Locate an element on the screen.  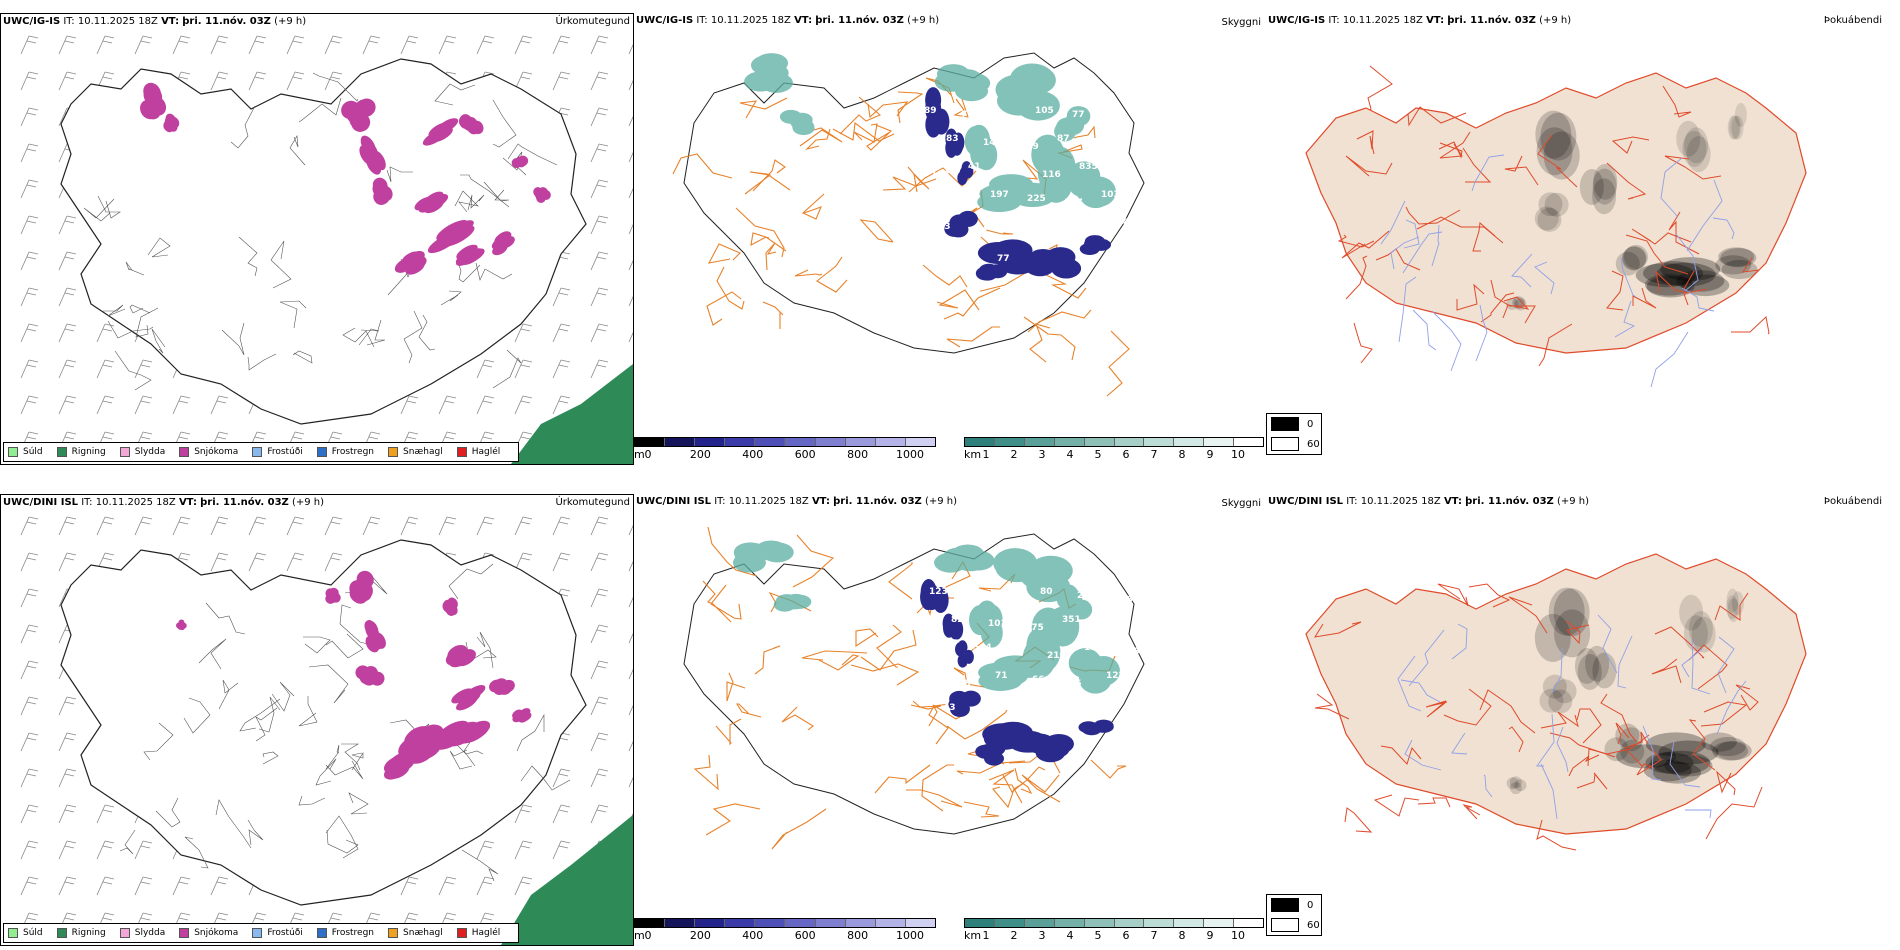
legend-label: Súld is located at coordinates (33, 452).